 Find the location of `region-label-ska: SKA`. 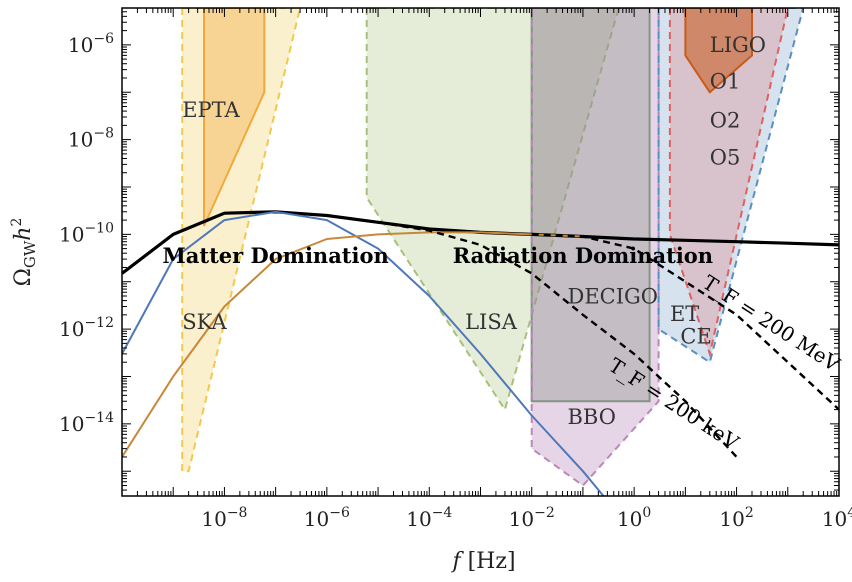

region-label-ska: SKA is located at coordinates (204, 322).